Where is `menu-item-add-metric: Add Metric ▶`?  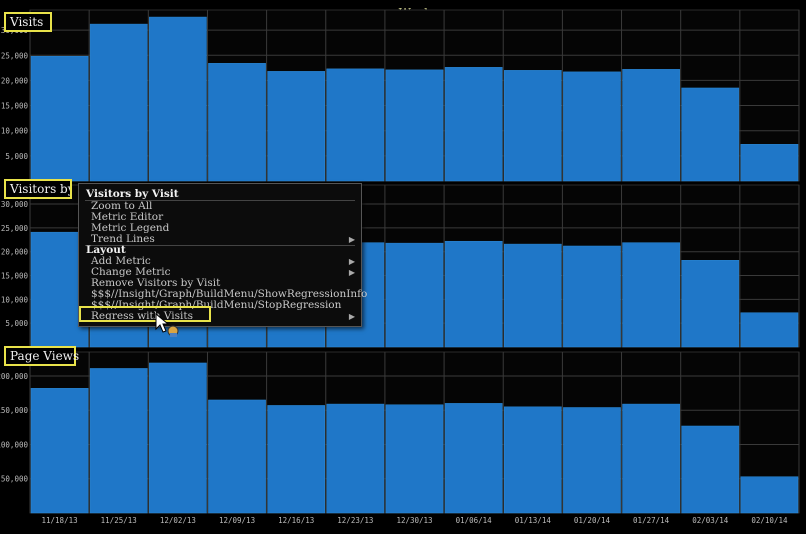 menu-item-add-metric: Add Metric ▶ is located at coordinates (220, 261).